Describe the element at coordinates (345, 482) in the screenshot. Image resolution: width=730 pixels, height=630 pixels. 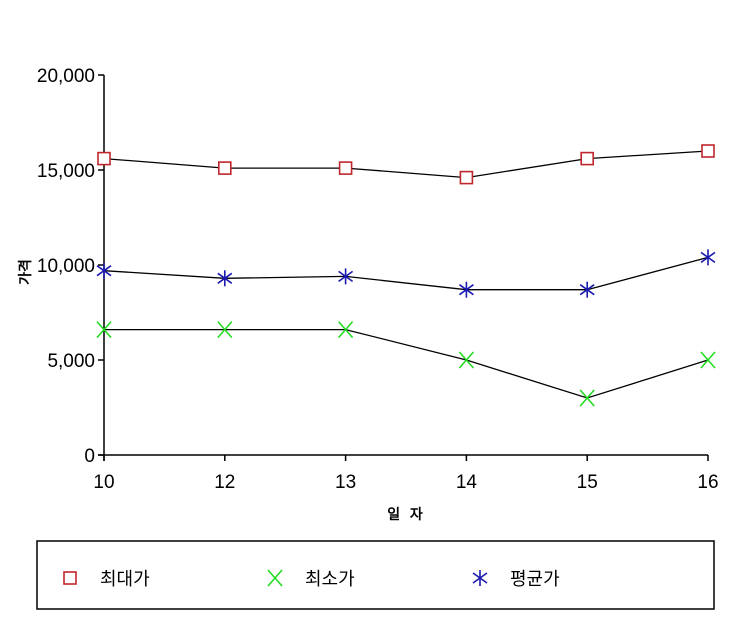
I see `x-tick-label: 13` at that location.